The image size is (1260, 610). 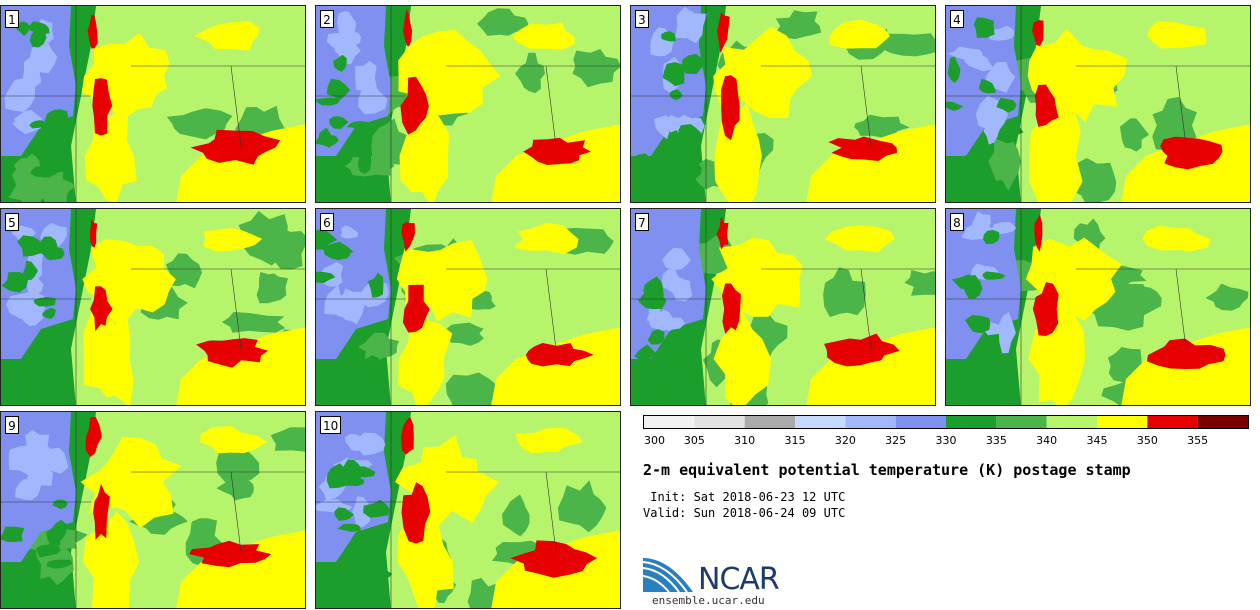 I want to click on postage-stamp-panel: 7, so click(x=783, y=307).